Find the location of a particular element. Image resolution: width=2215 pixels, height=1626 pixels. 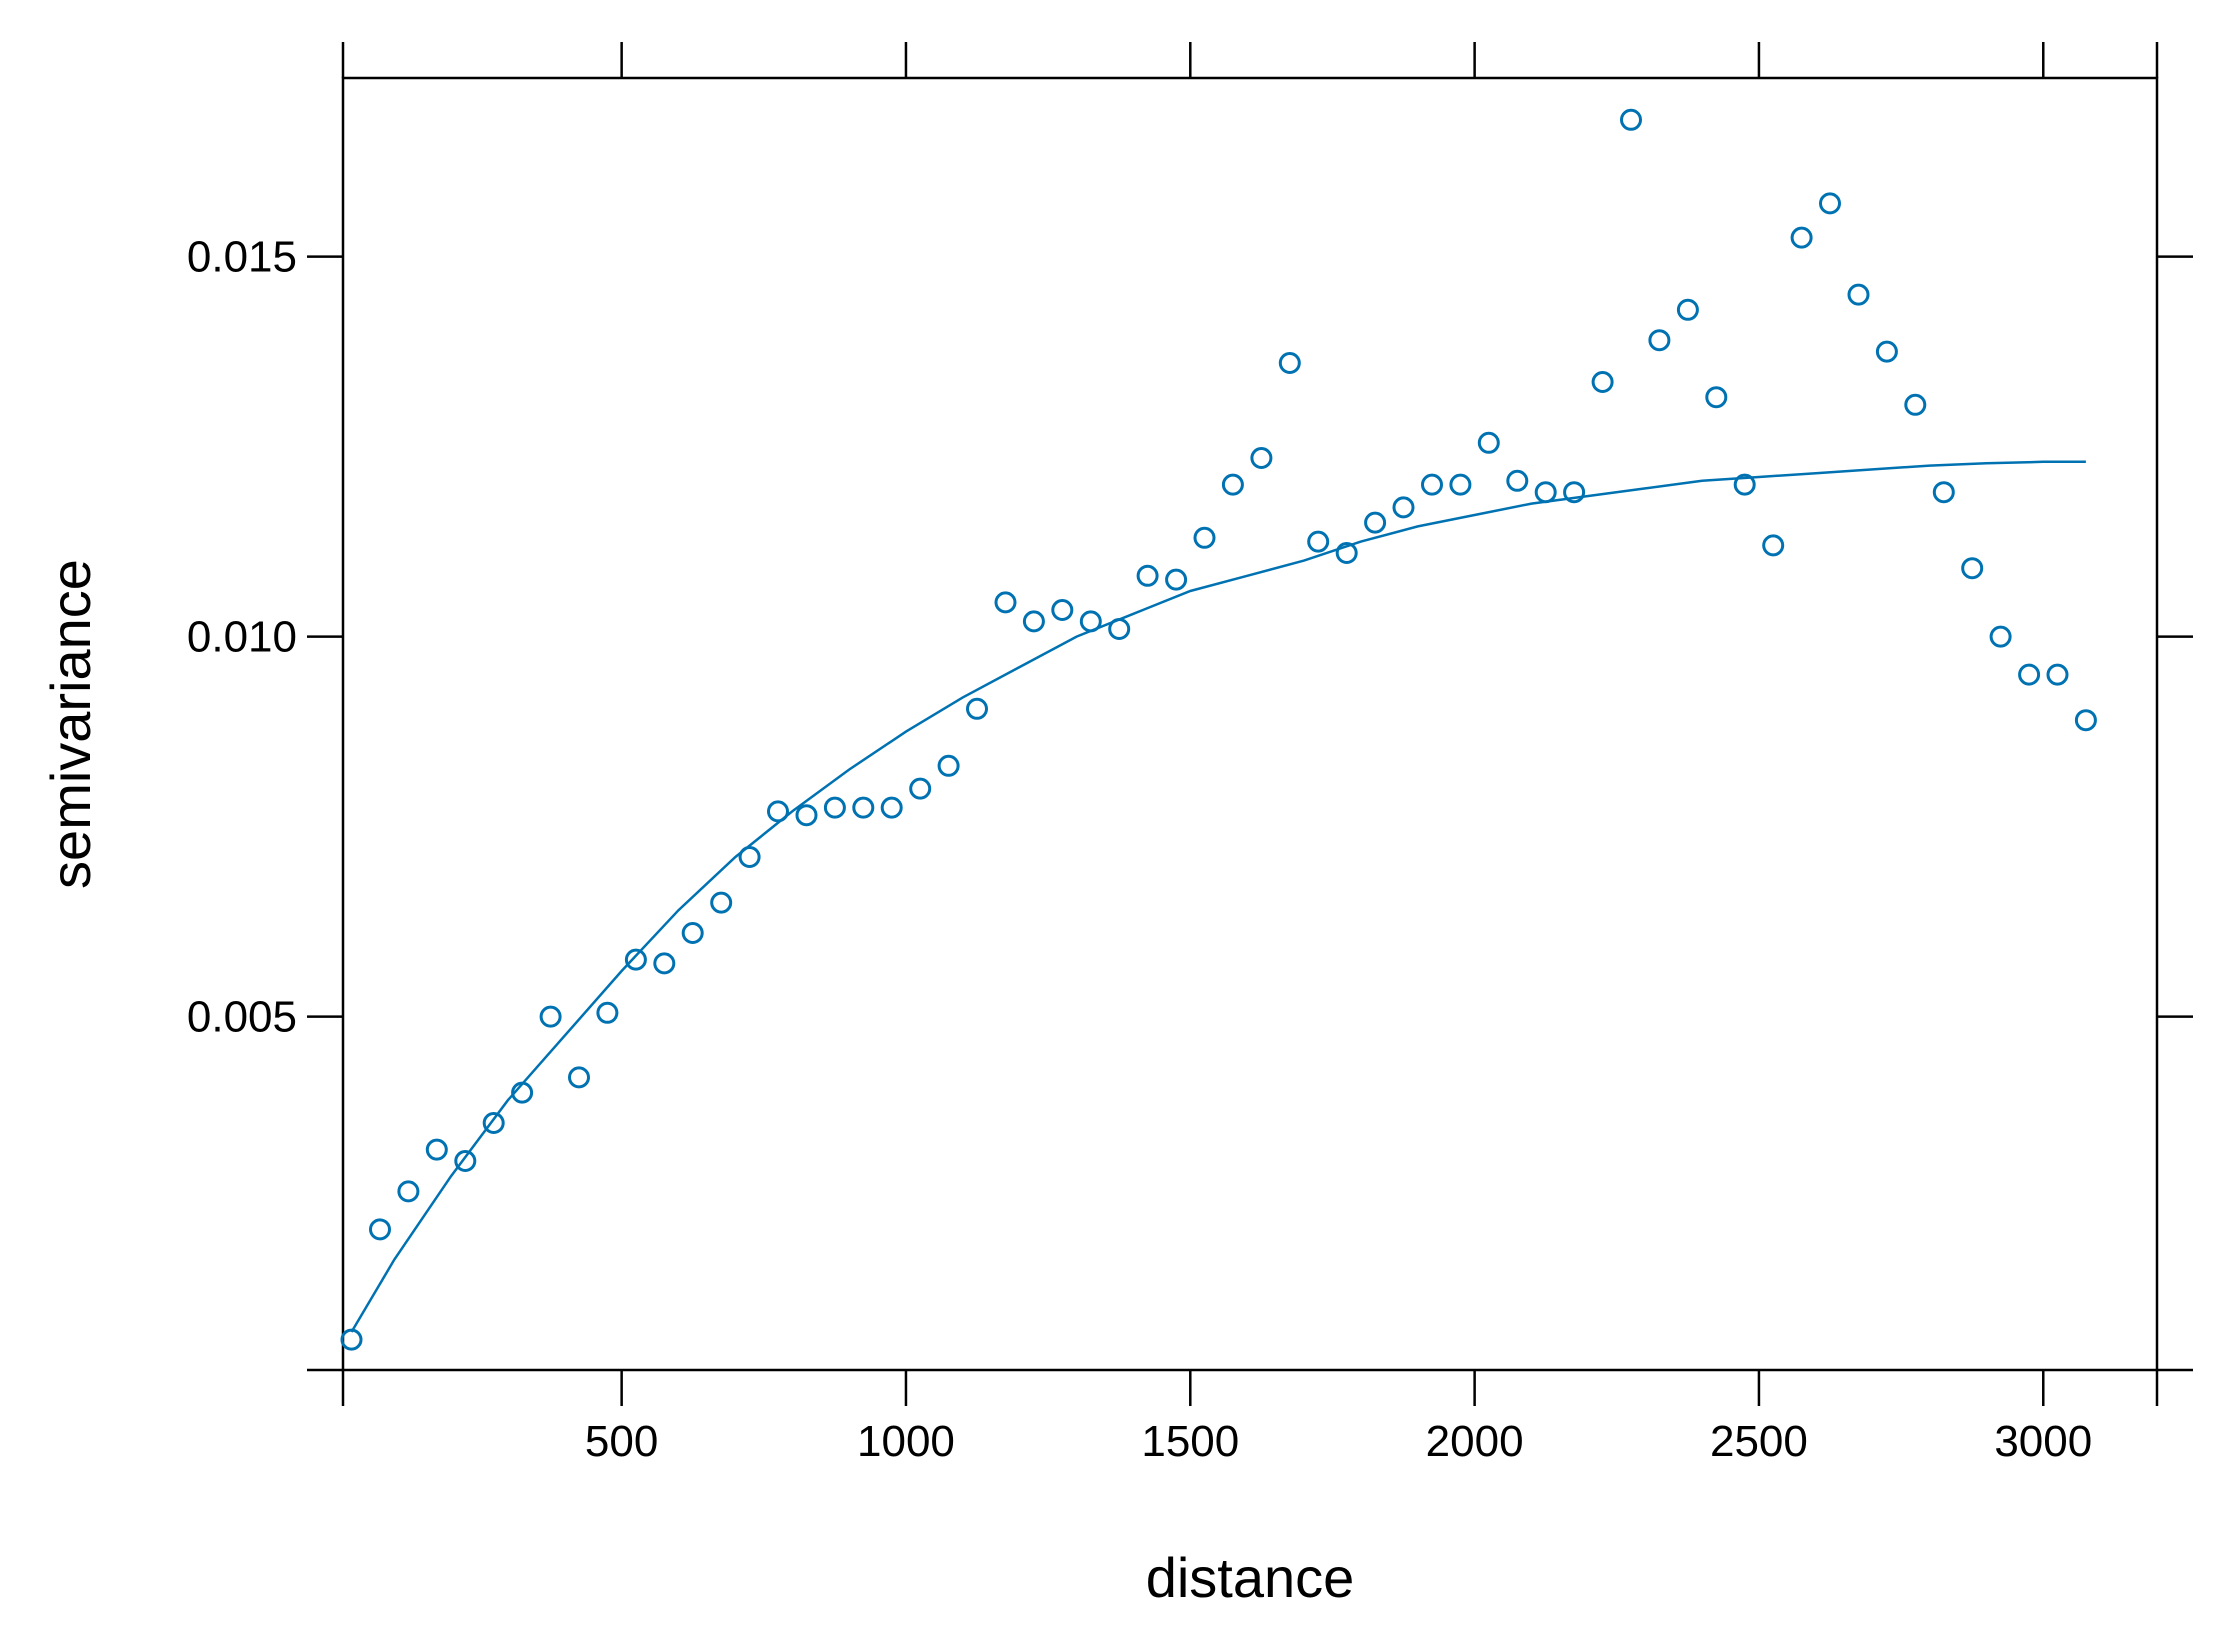

y-axis-title: semivariance is located at coordinates (70, 724).